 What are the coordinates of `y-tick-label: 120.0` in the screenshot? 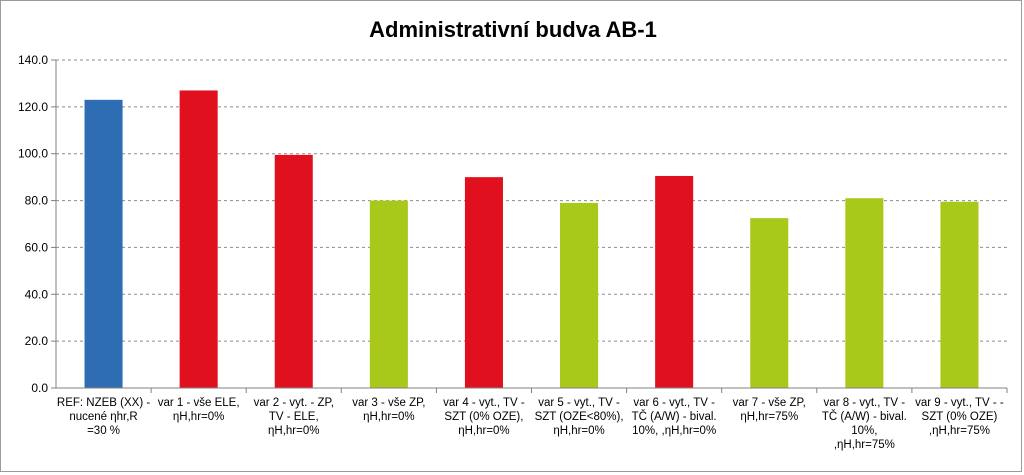 It's located at (33, 107).